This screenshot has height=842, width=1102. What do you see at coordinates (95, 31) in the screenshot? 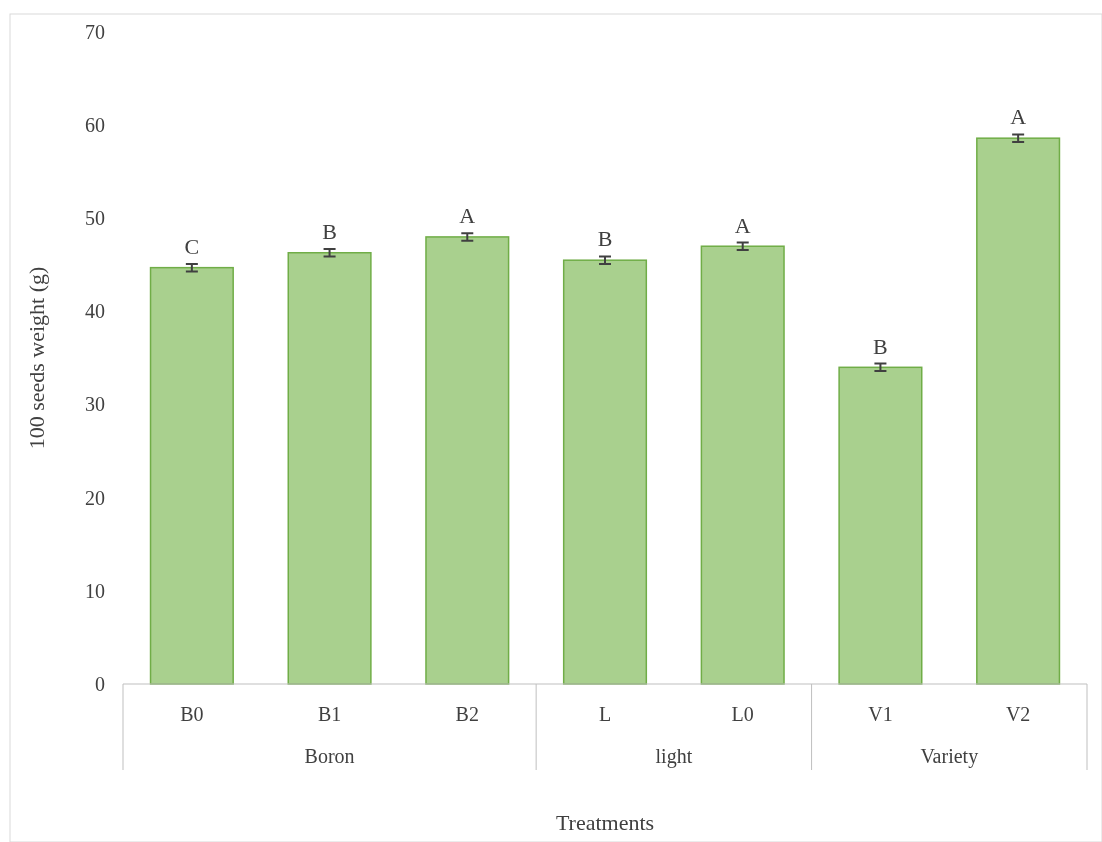
I see `y-tick-label: 70` at bounding box center [95, 31].